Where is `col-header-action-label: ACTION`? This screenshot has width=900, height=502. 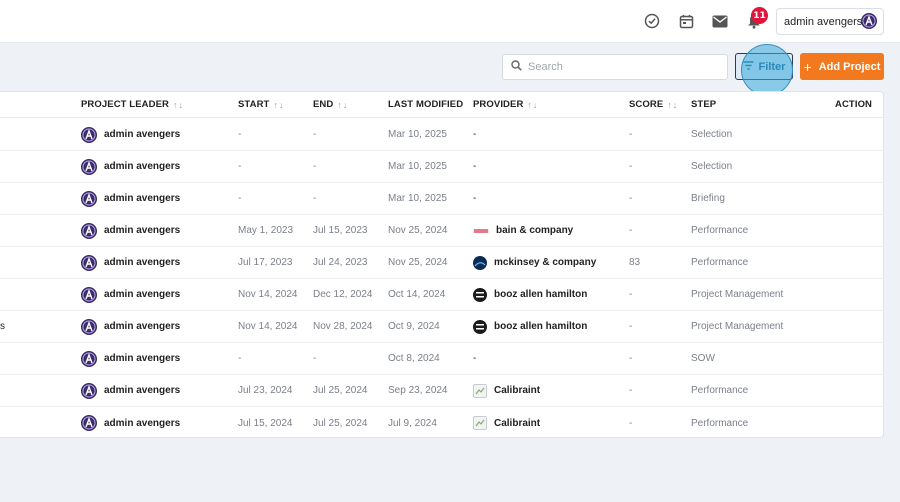
col-header-action-label: ACTION is located at coordinates (854, 104).